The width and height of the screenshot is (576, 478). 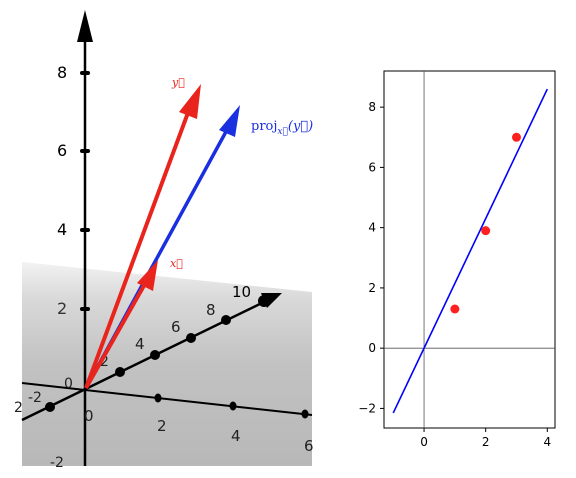 What do you see at coordinates (372, 107) in the screenshot?
I see `y-tick-label: 8` at bounding box center [372, 107].